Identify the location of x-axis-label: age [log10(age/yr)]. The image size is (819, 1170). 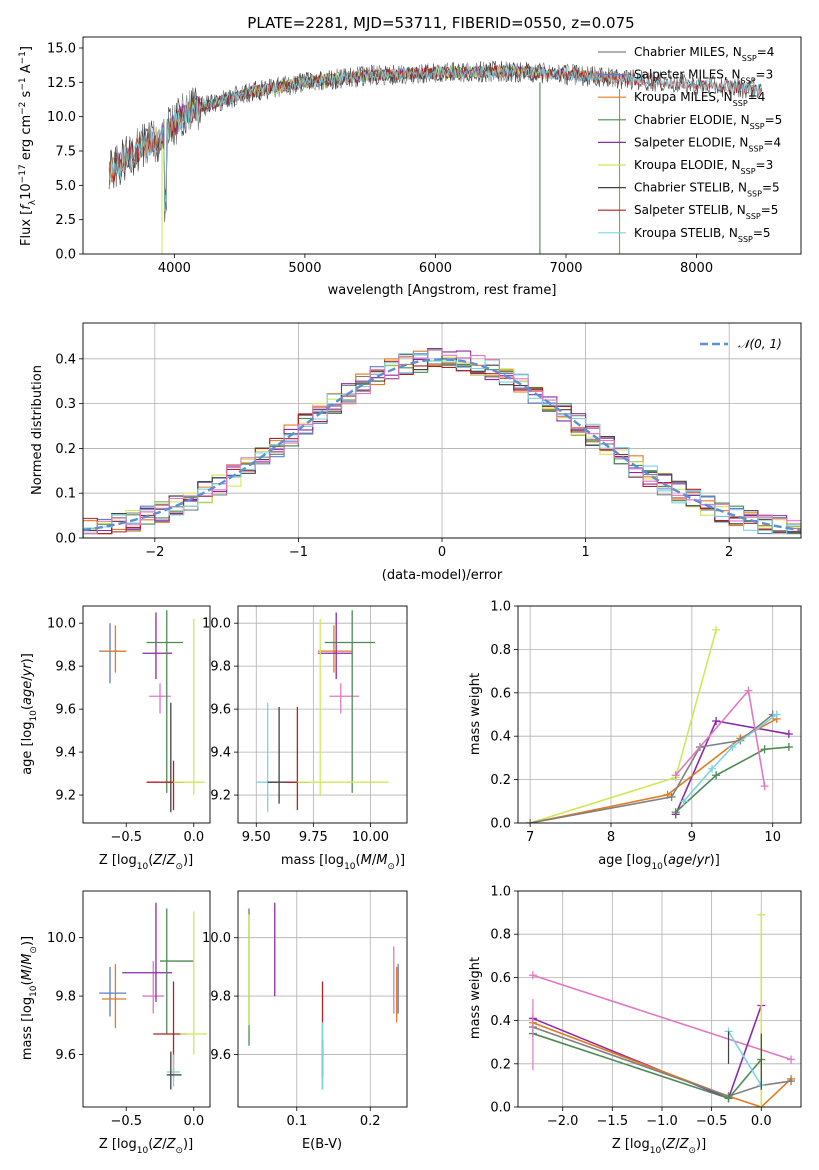
(659, 862).